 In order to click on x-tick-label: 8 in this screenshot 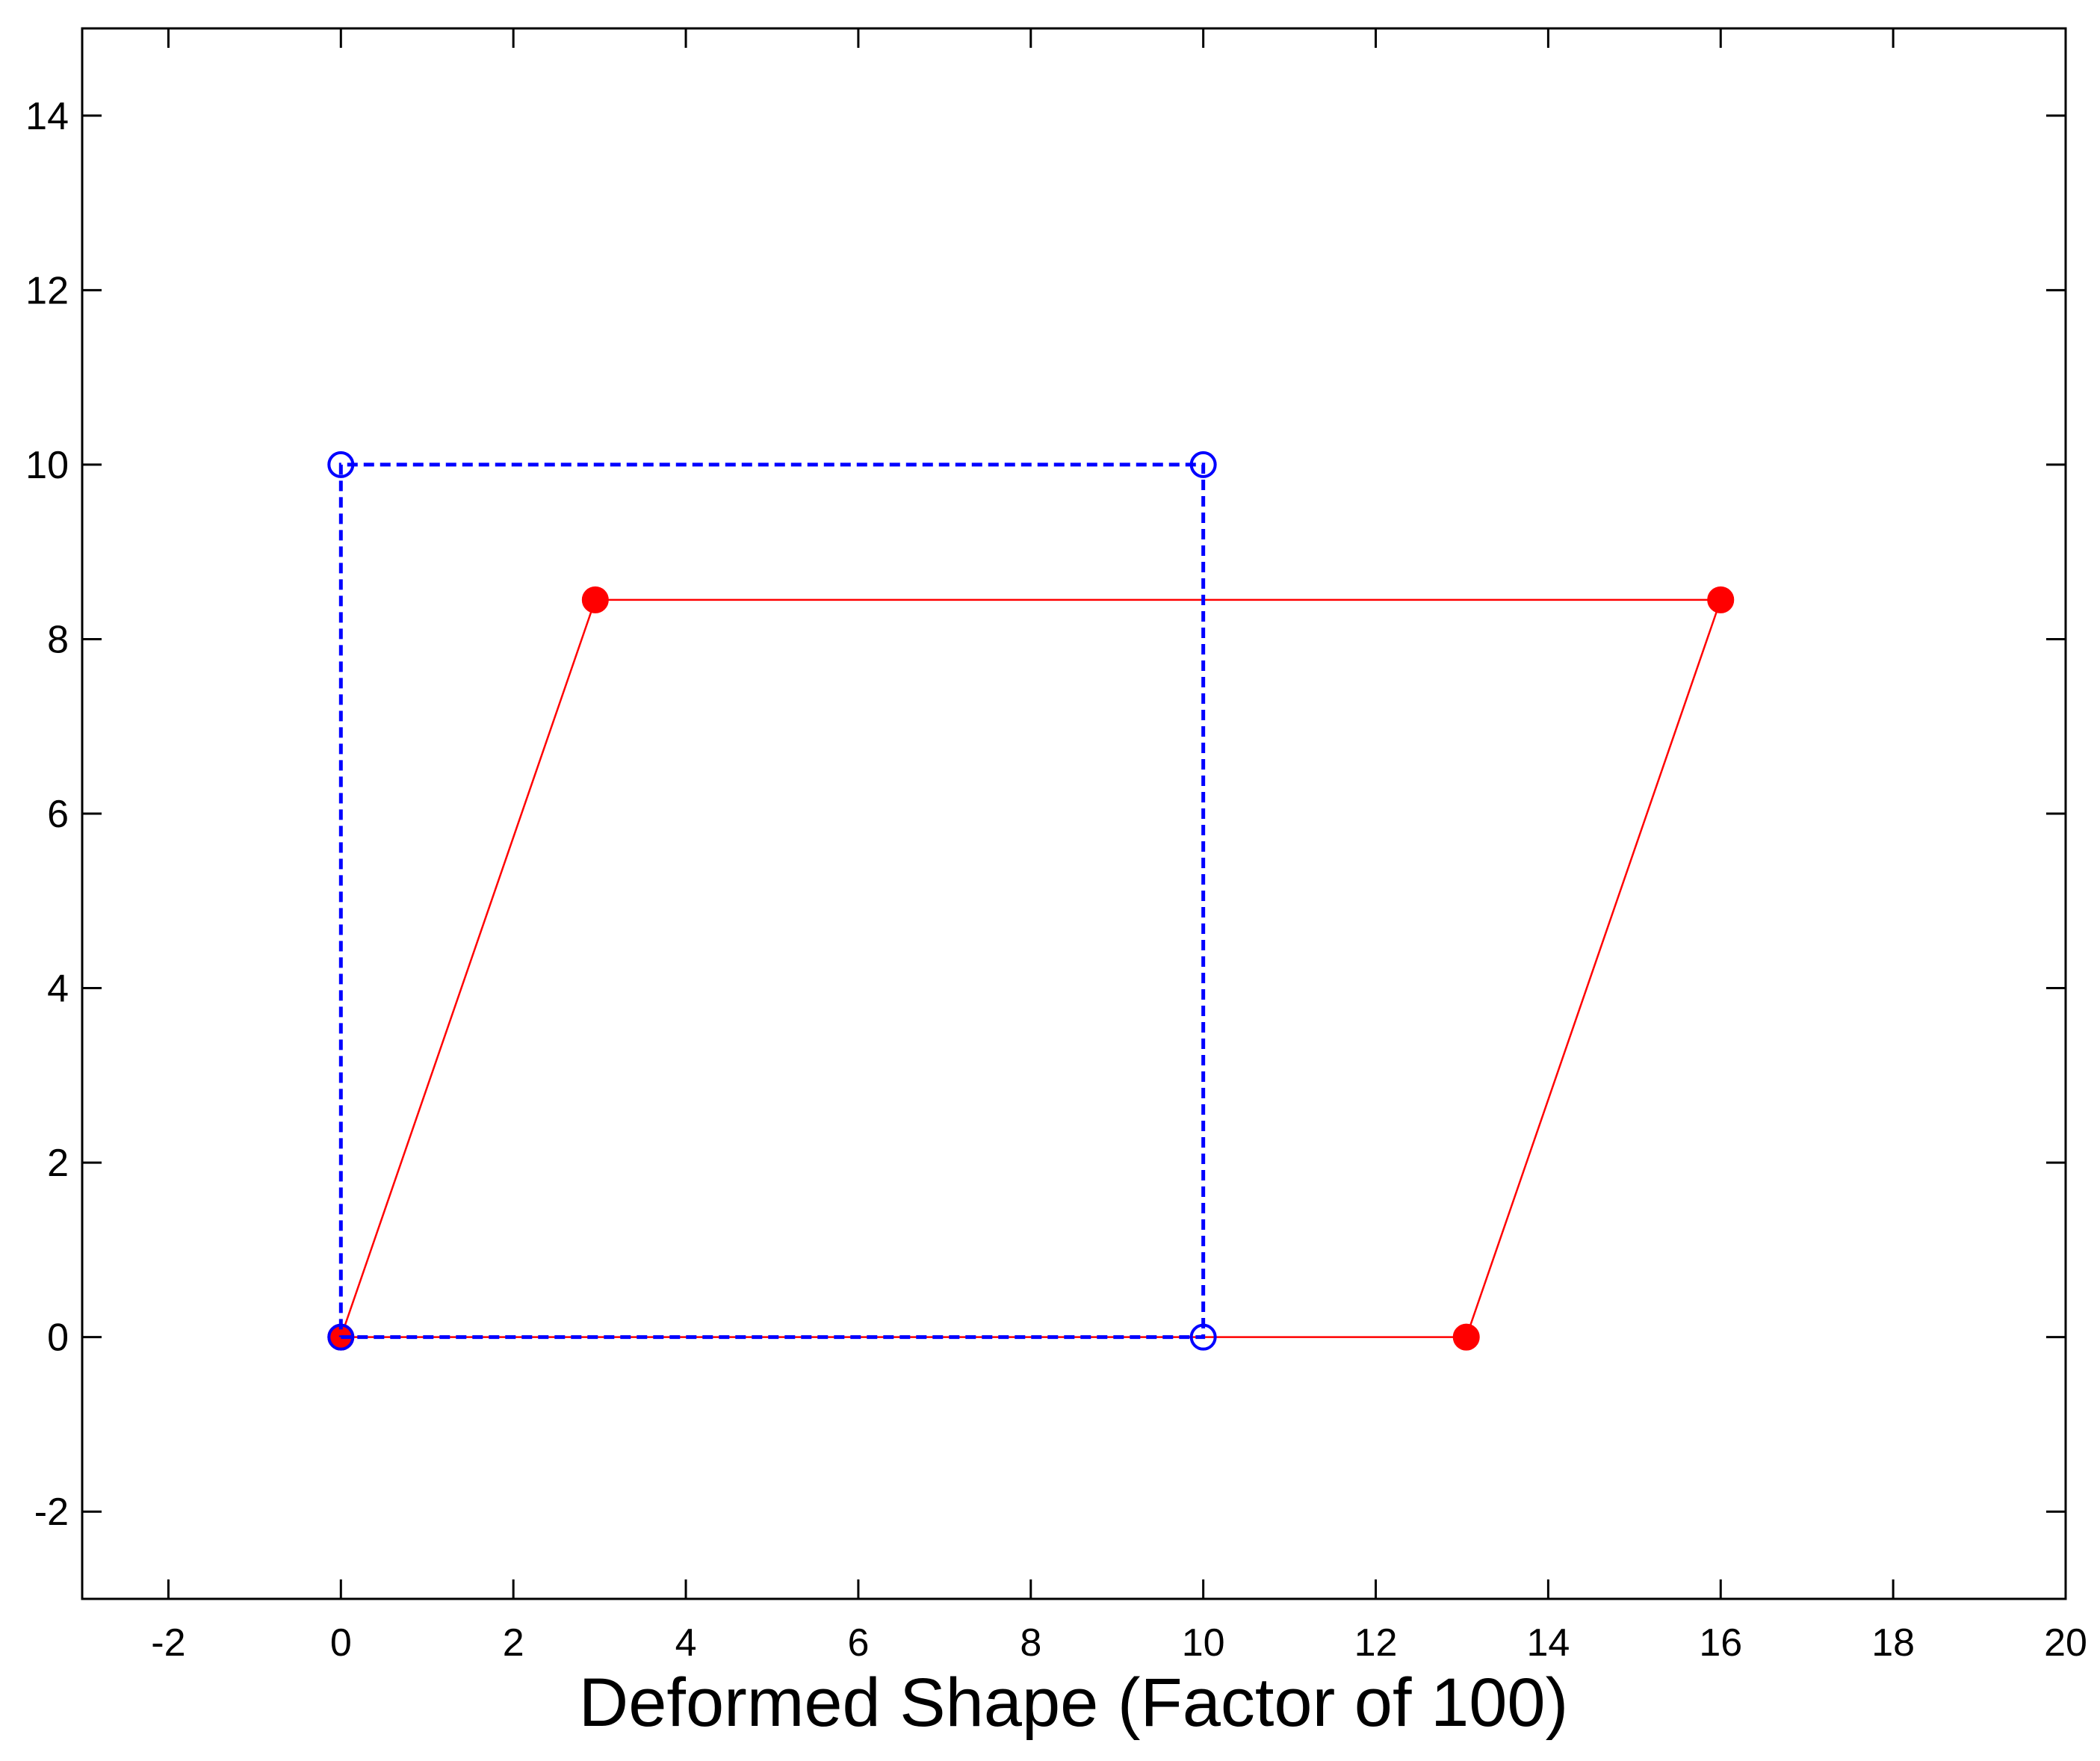, I will do `click(1030, 1643)`.